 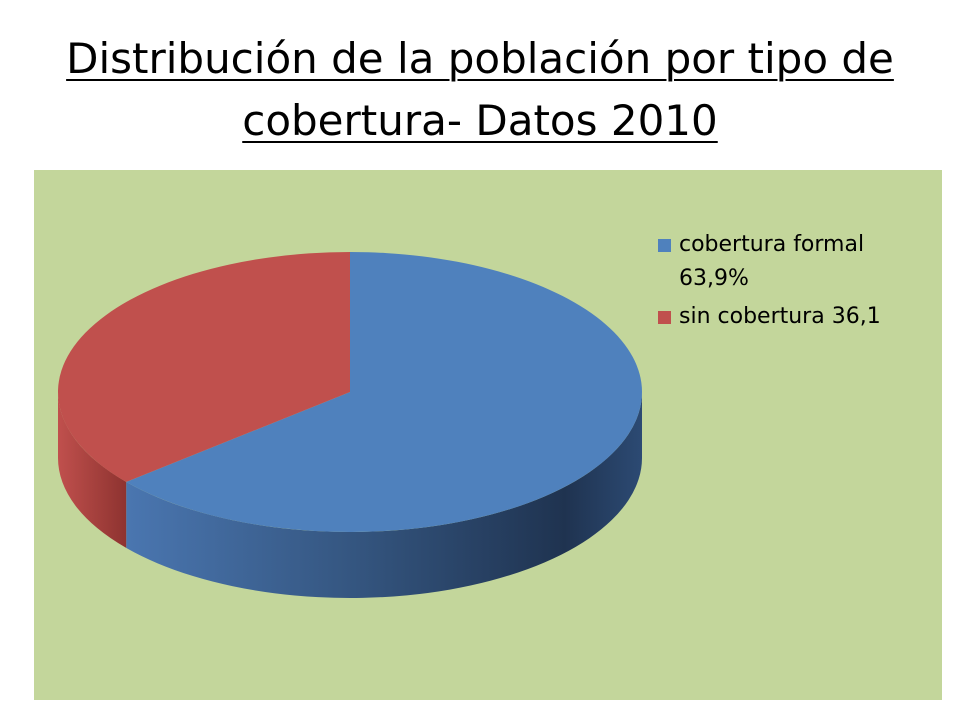 What do you see at coordinates (780, 316) in the screenshot?
I see `legend-label: sin cobertura 36,1` at bounding box center [780, 316].